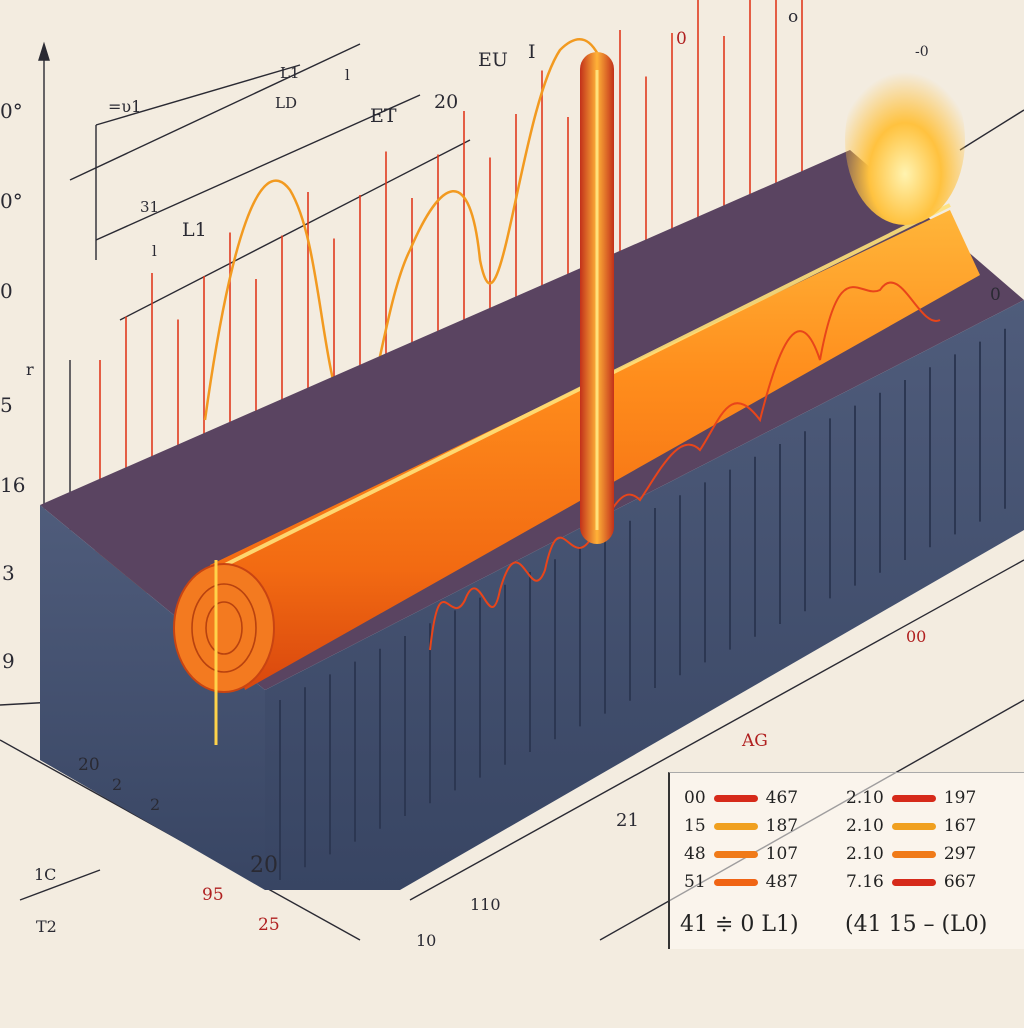 The image size is (1024, 1028). Describe the element at coordinates (695, 882) in the screenshot. I see `legend-key: 51` at that location.